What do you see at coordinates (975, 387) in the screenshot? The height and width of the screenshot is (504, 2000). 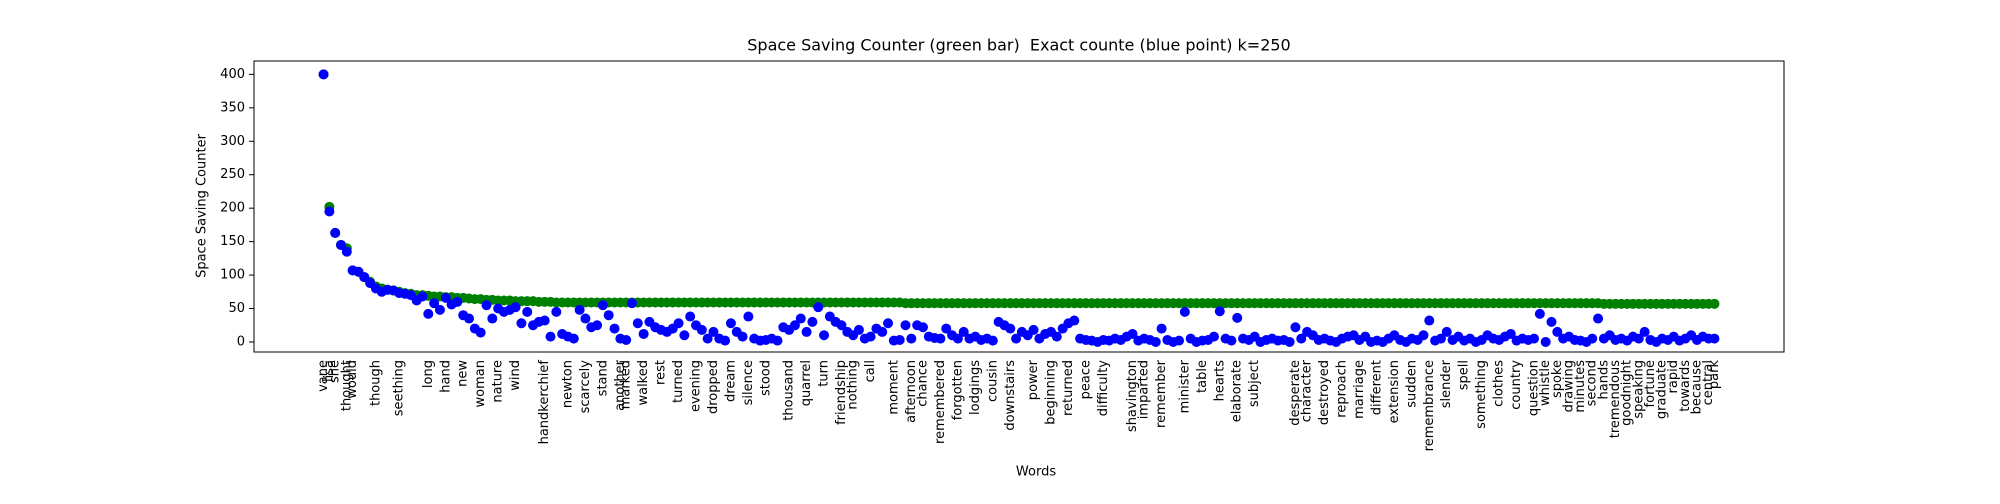 I see `x-tick-label: lodgings` at bounding box center [975, 387].